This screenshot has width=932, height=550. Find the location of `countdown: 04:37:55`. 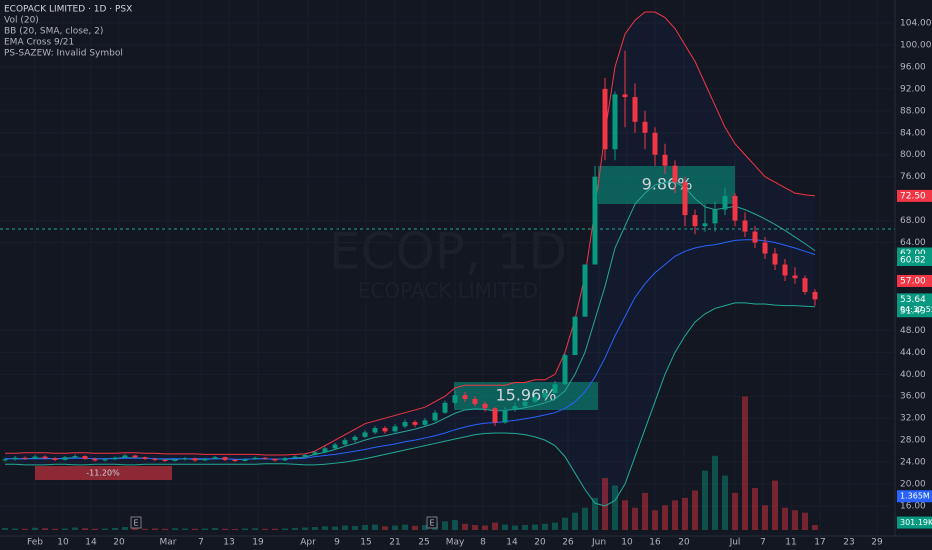

countdown: 04:37:55 is located at coordinates (916, 309).